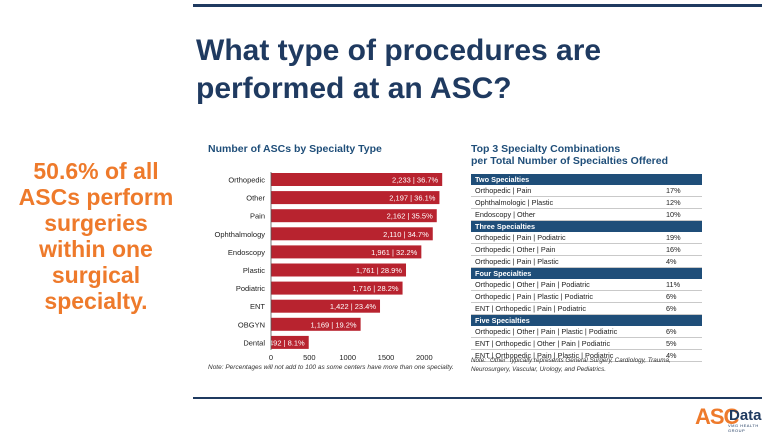  I want to click on logo-subtext: VMG HEALTH GROUP, so click(743, 428).